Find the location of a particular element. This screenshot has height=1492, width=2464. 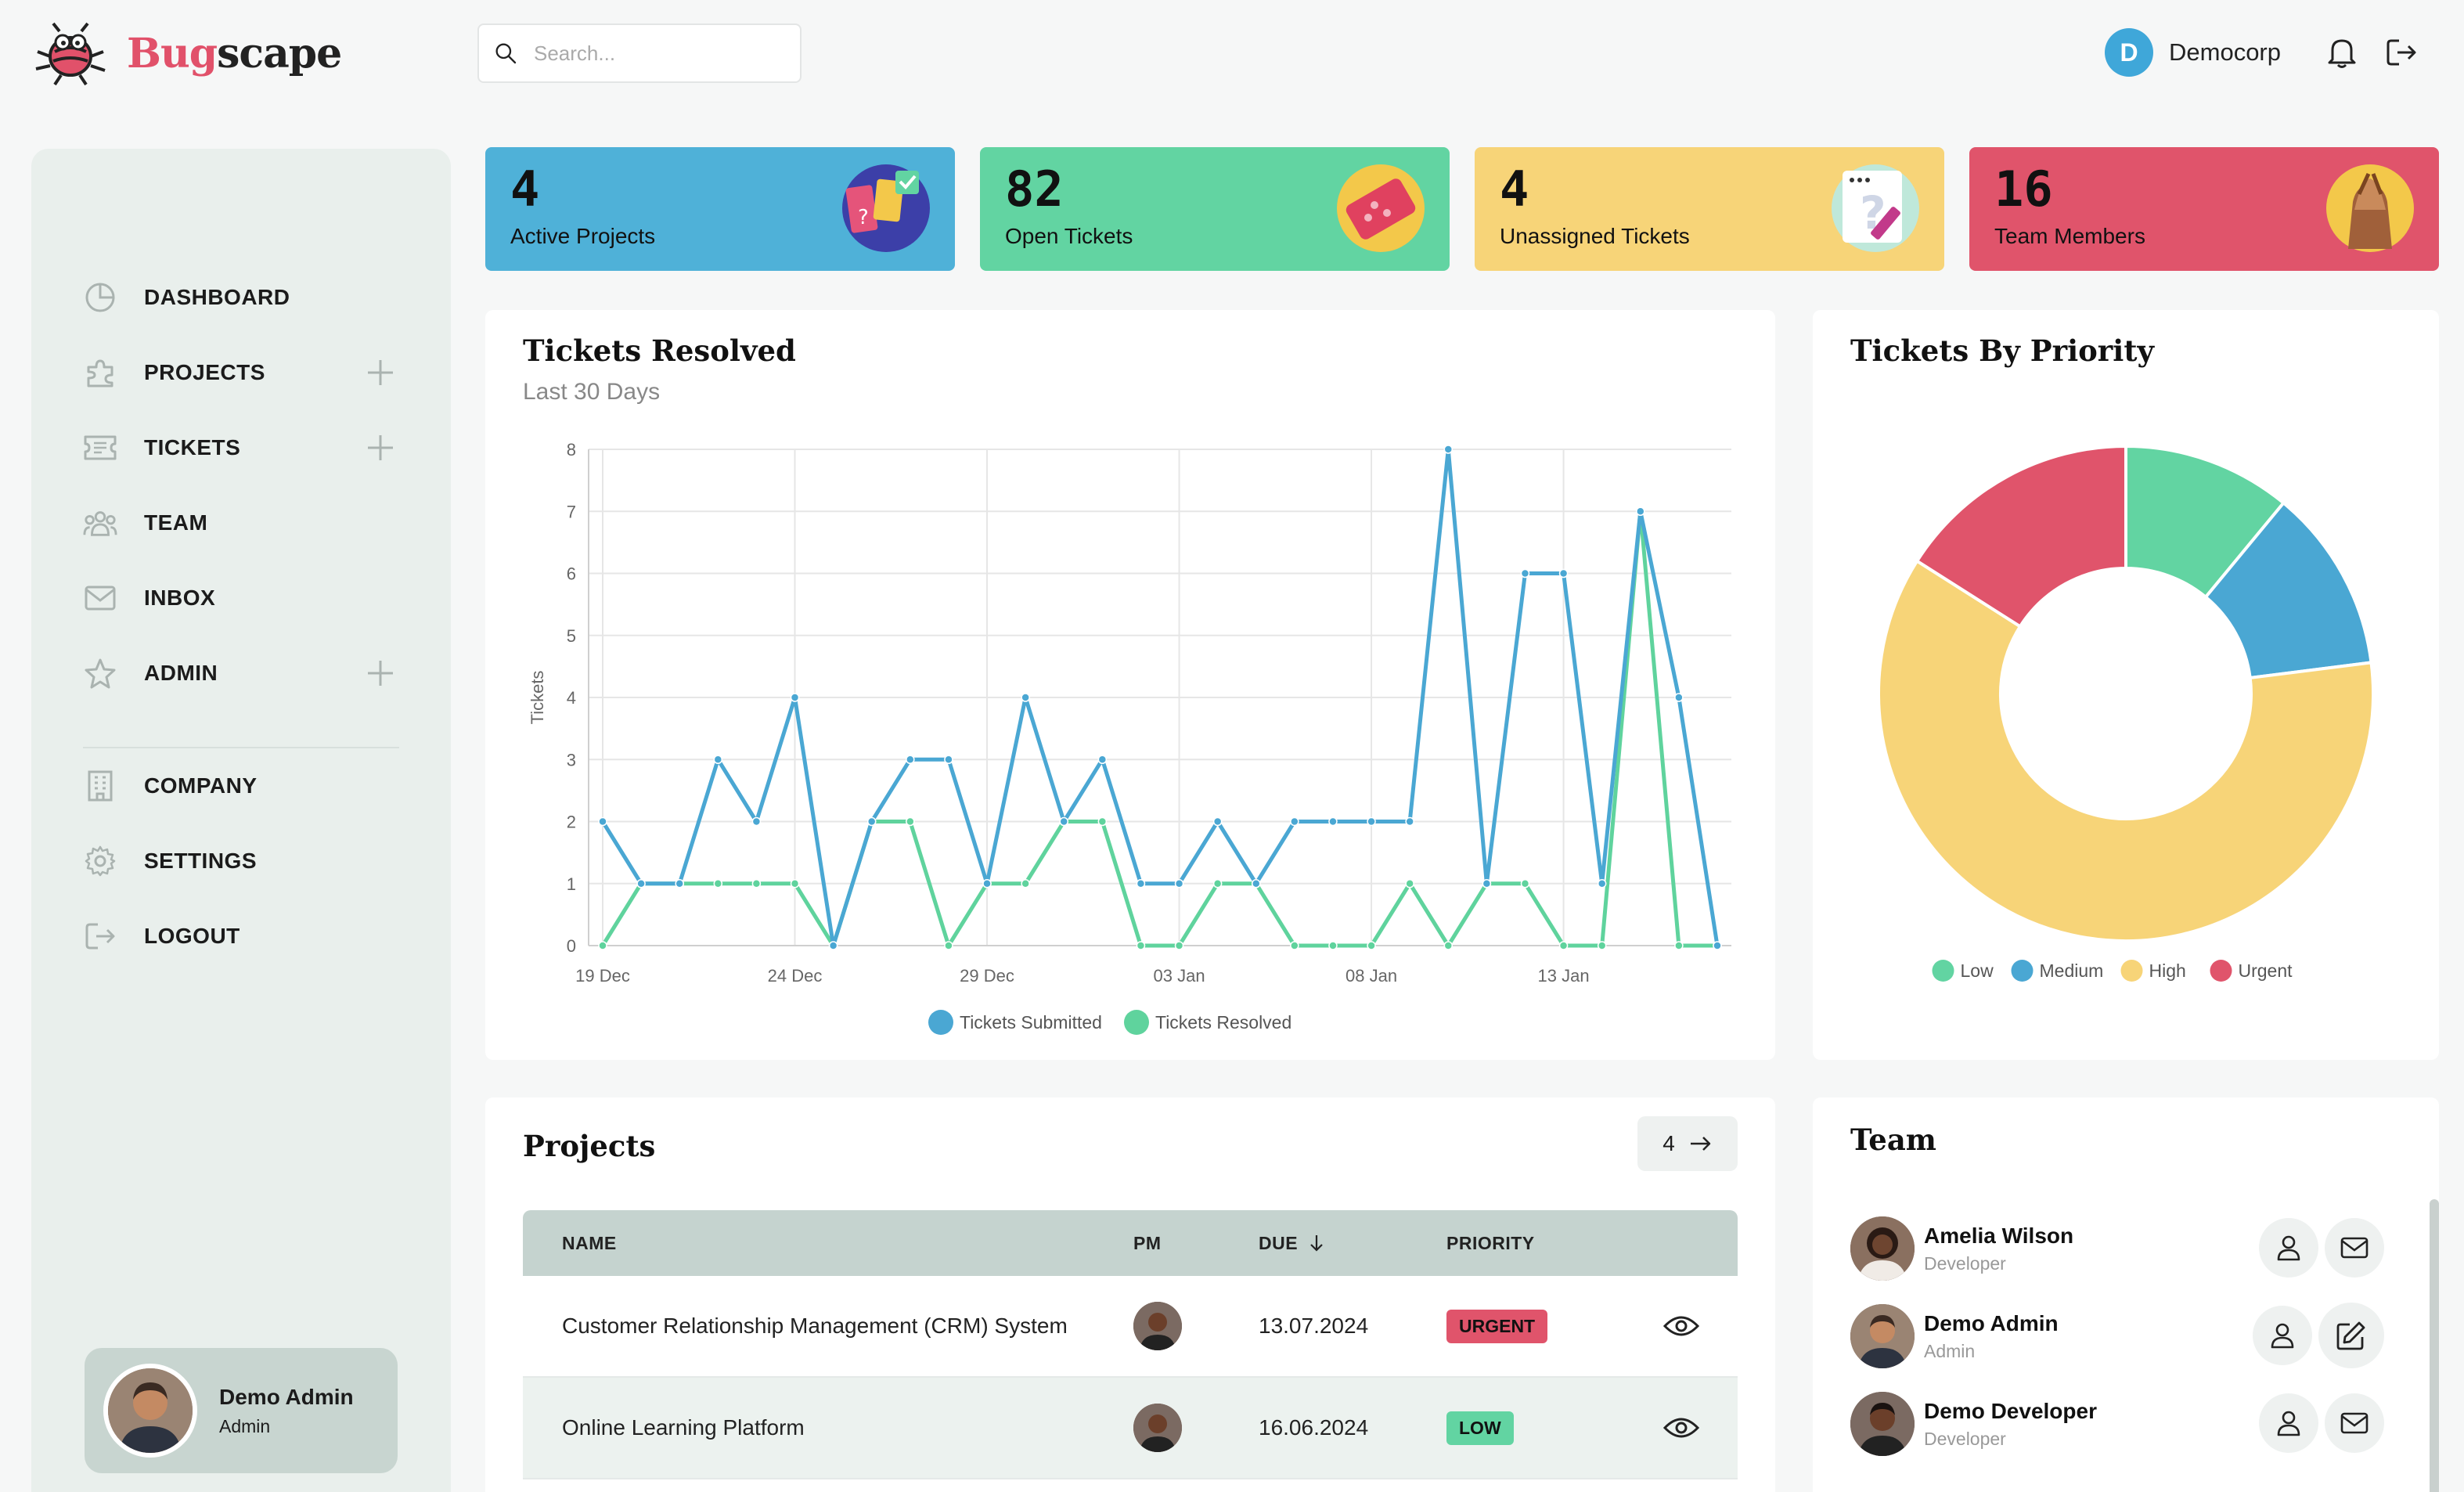

table-row: Online Learning Platform 16.06.2024 LOW is located at coordinates (1131, 1428).